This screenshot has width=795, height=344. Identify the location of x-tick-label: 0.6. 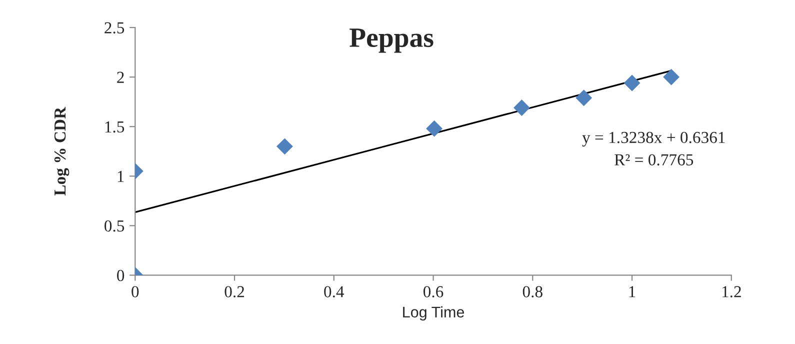
(433, 292).